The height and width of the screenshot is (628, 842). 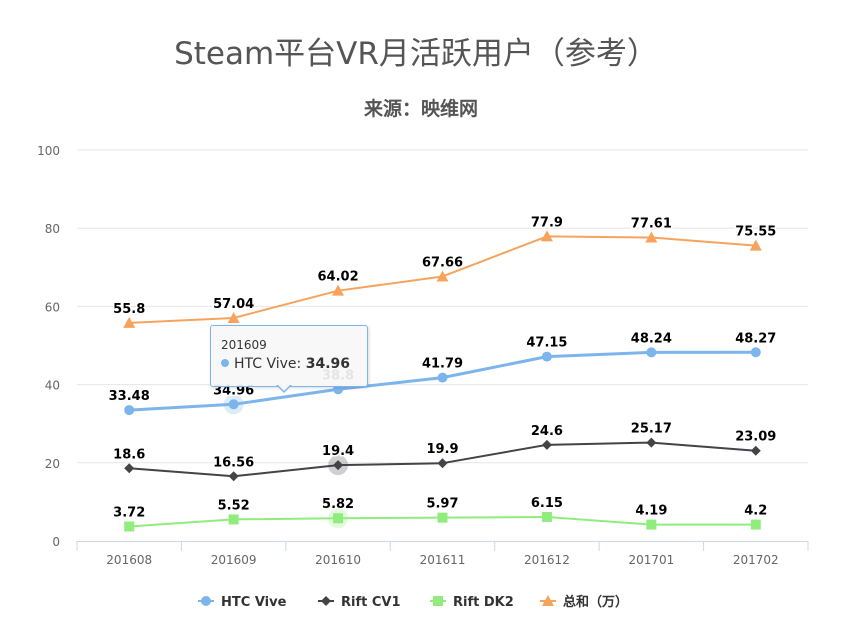 I want to click on x-tick-label: 201610, so click(x=338, y=560).